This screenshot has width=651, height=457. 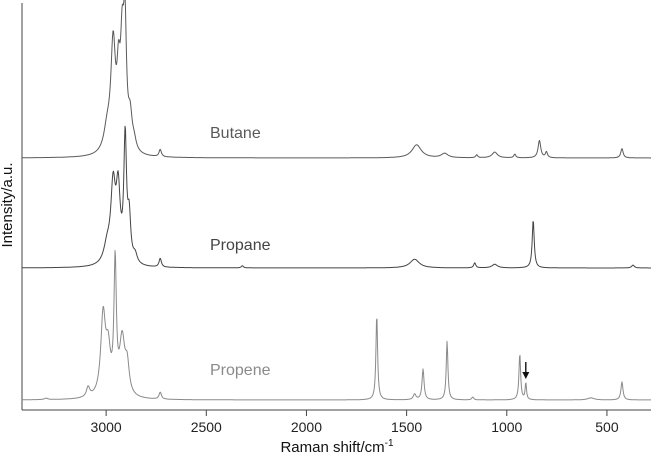 What do you see at coordinates (355, 422) in the screenshot?
I see `x-axis-ticks: 3000 2500 2000 1500 1000 500` at bounding box center [355, 422].